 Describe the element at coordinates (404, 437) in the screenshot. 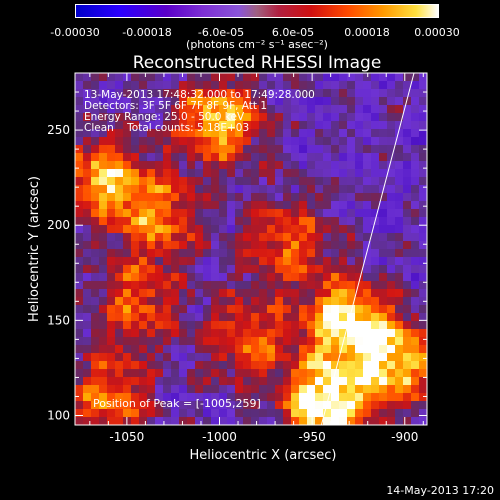

I see `x-tick-label: -900` at that location.